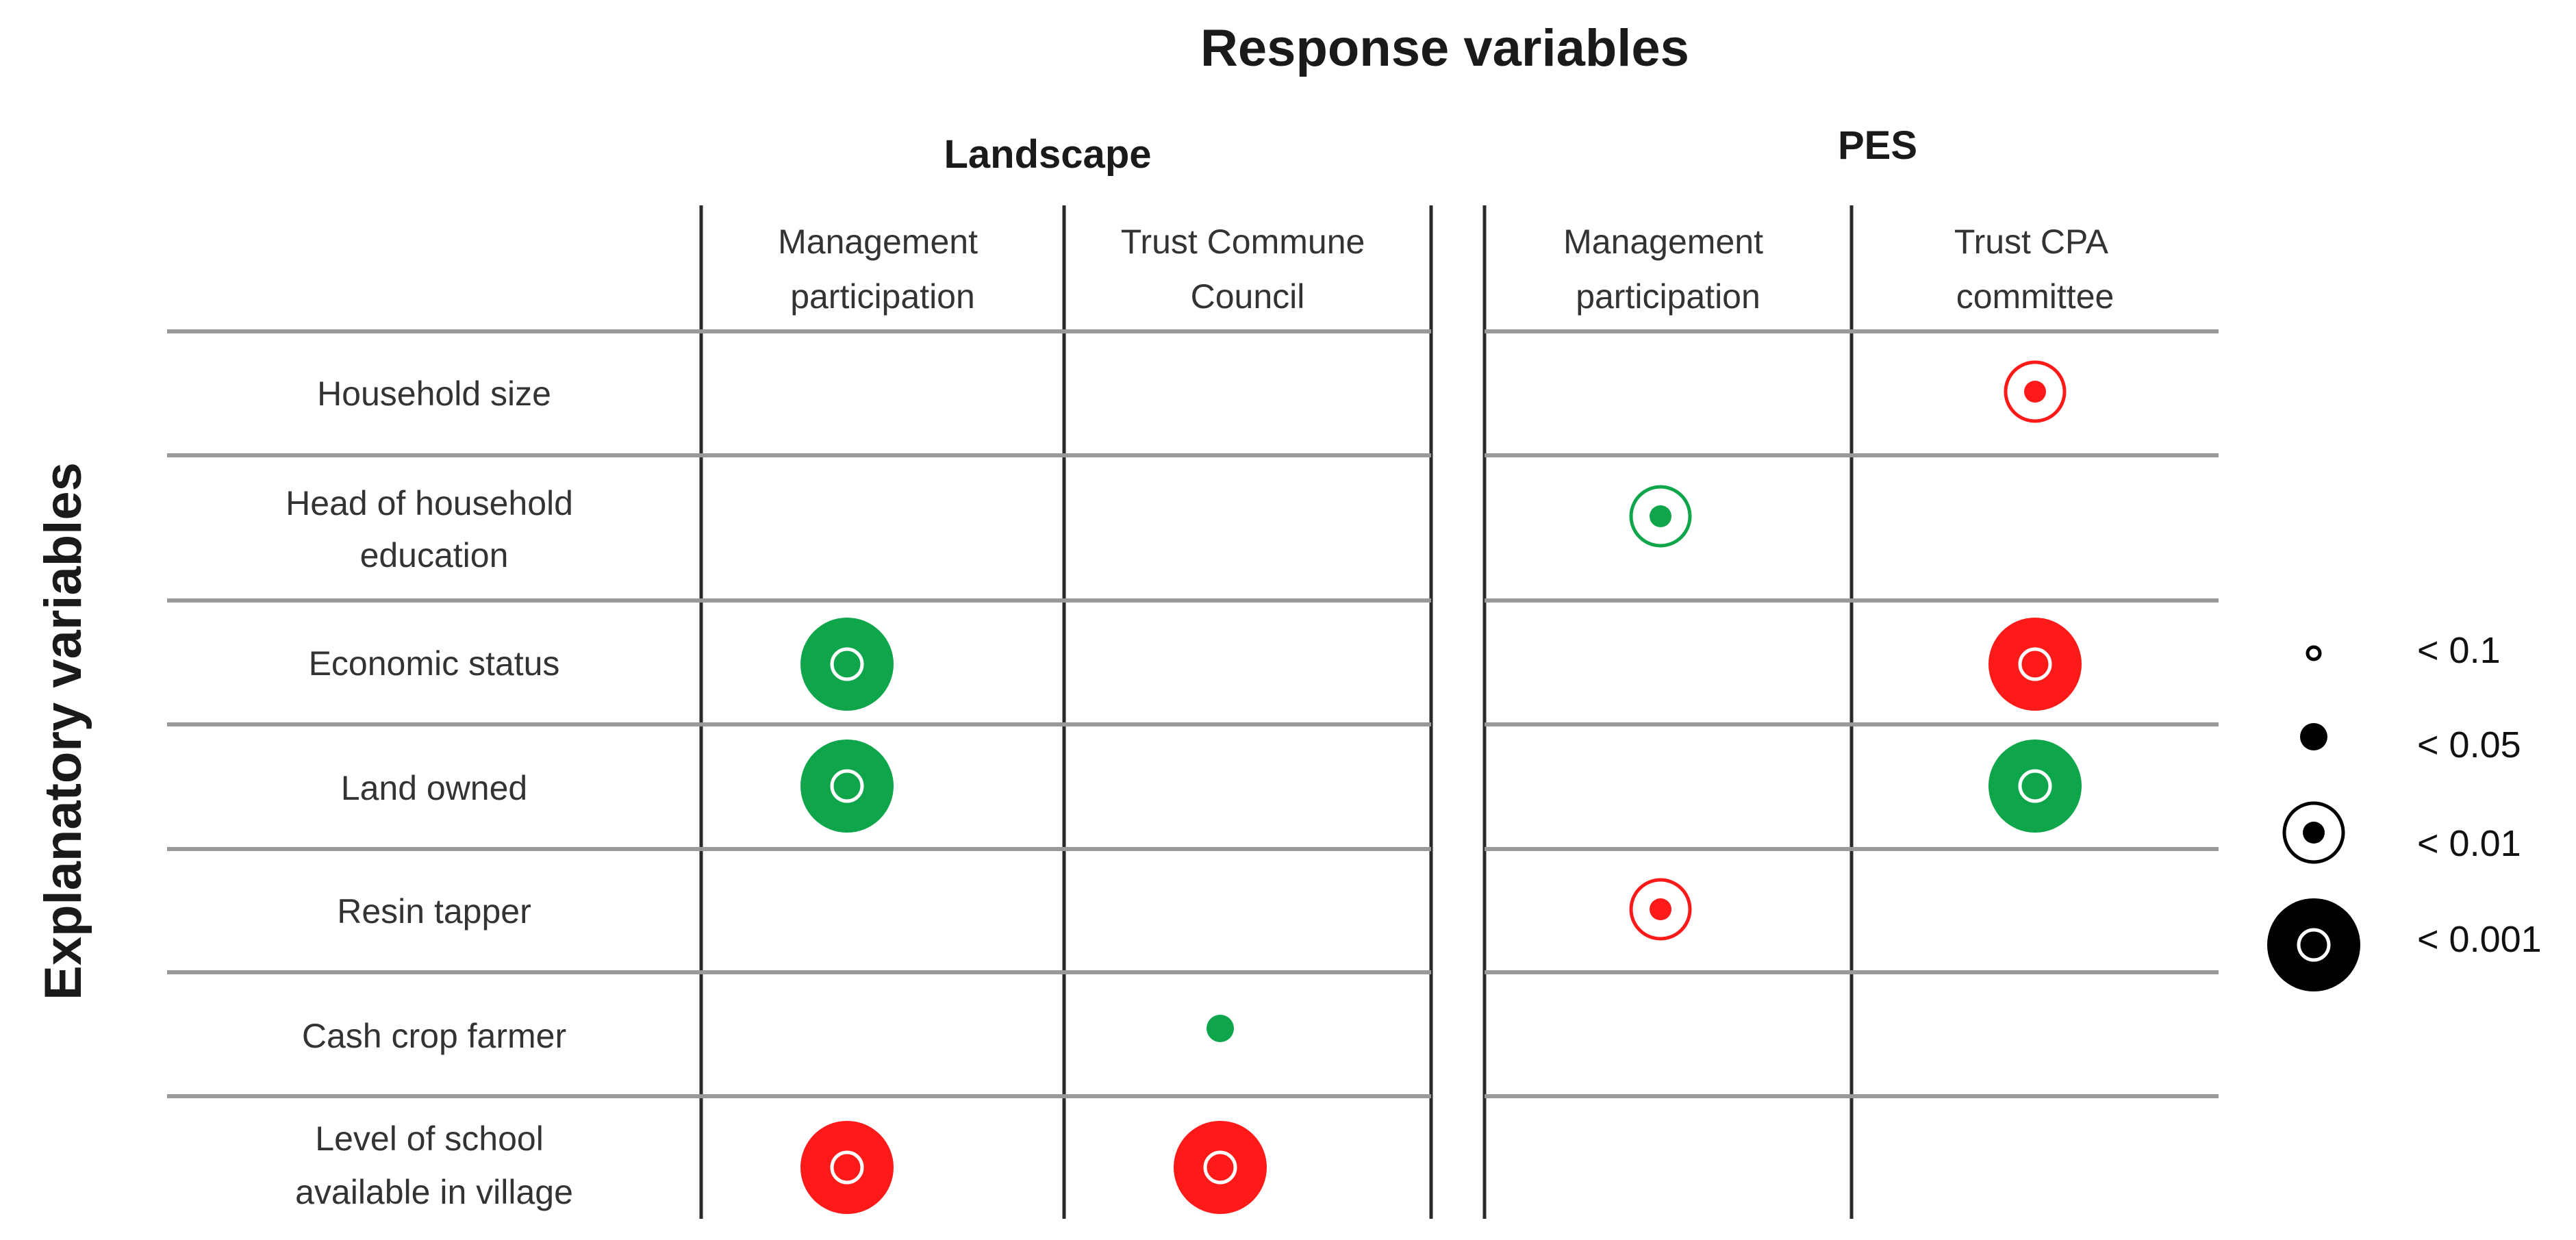 The height and width of the screenshot is (1240, 2576). Describe the element at coordinates (2479, 939) in the screenshot. I see `legend-label-p0001: < 0.001` at that location.